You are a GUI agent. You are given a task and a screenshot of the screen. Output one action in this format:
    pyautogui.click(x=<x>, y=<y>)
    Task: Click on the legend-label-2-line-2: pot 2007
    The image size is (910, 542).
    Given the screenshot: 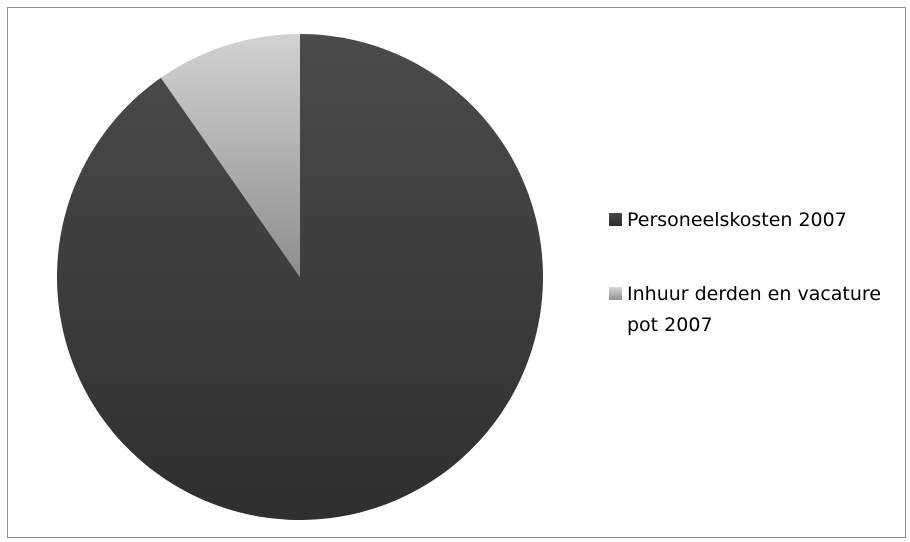 What is the action you would take?
    pyautogui.click(x=670, y=325)
    